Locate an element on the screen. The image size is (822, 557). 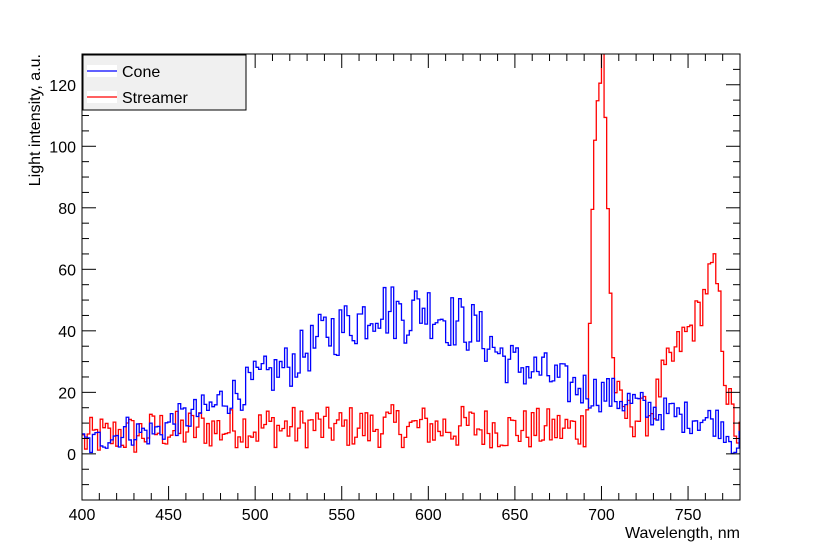
y-tick-label: 20 is located at coordinates (67, 393).